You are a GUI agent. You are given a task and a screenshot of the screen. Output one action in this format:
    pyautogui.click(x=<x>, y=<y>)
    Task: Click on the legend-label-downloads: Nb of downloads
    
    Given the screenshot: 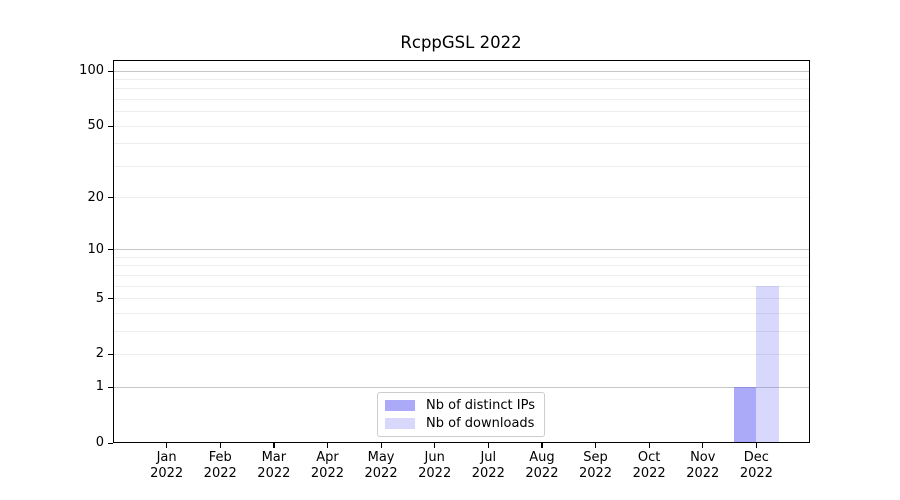 What is the action you would take?
    pyautogui.click(x=480, y=423)
    